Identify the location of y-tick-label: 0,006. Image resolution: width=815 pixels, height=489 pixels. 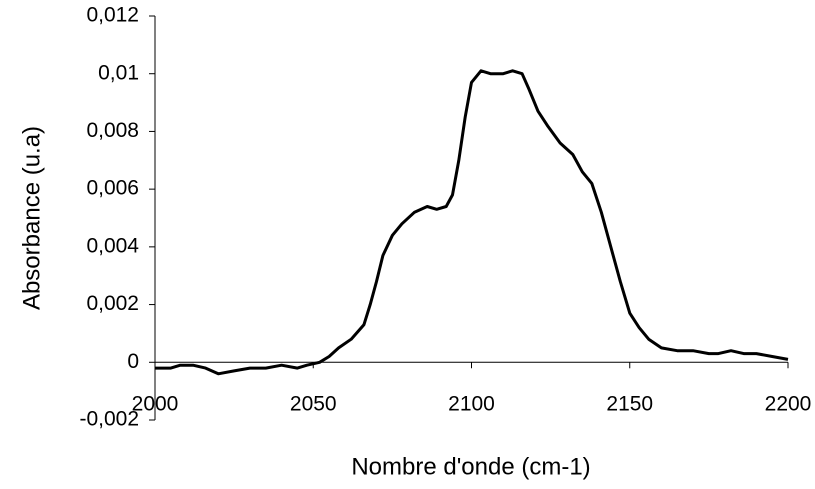
(112, 188).